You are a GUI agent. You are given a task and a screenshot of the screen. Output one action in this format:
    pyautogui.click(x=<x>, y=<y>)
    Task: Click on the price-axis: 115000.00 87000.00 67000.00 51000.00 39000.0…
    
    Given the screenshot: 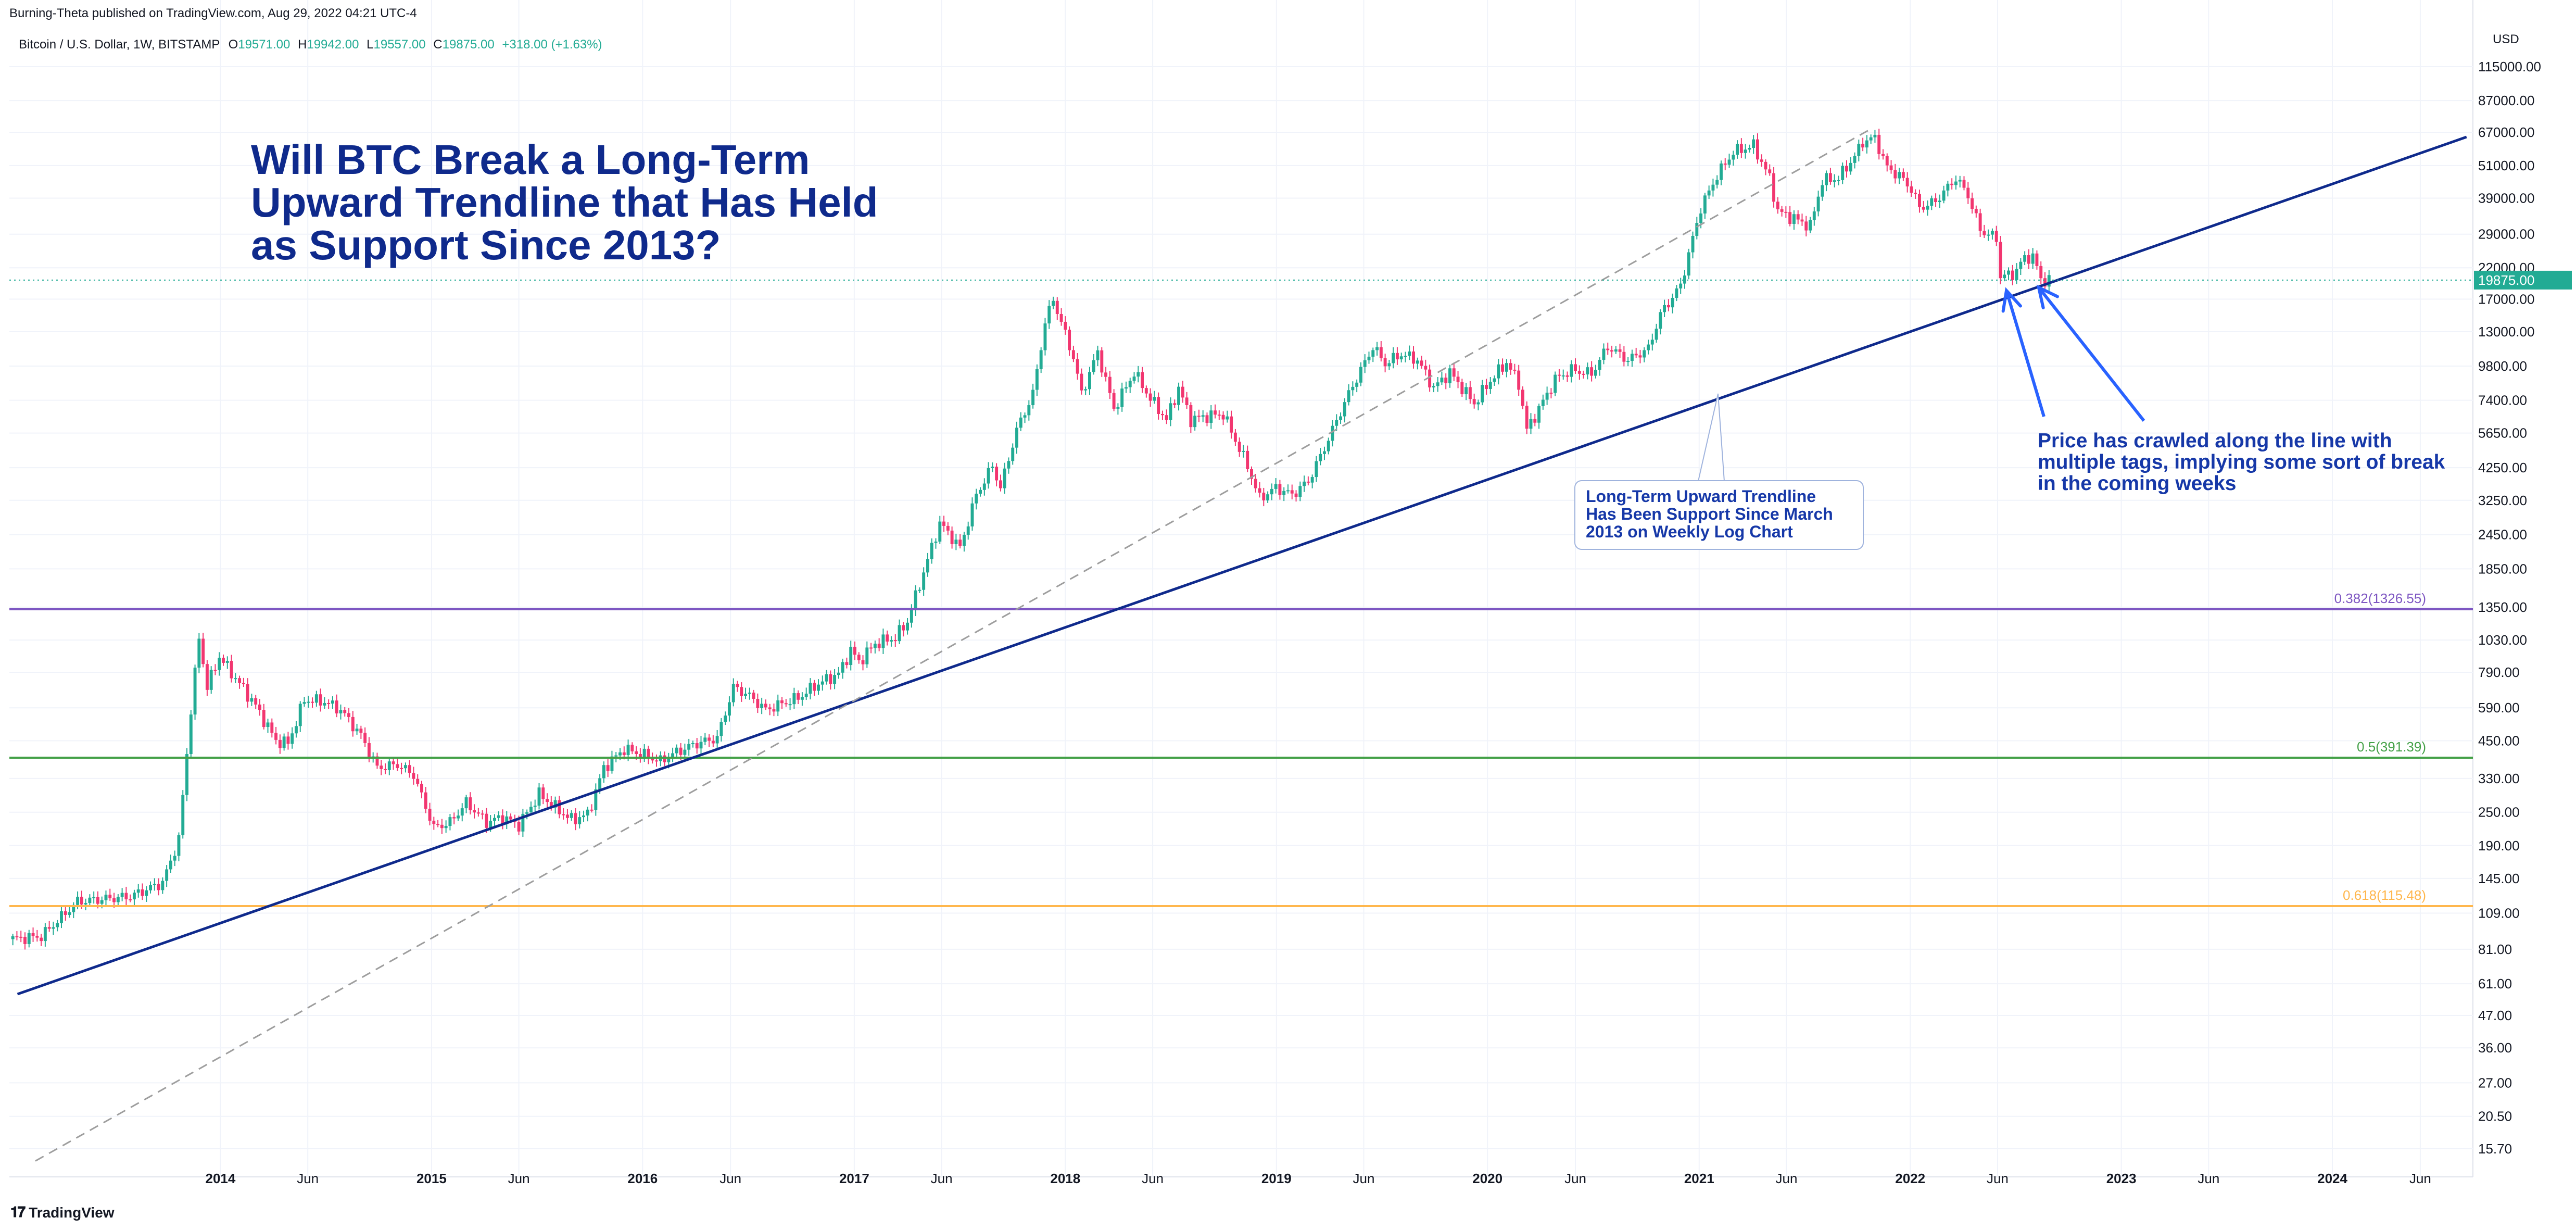 What is the action you would take?
    pyautogui.click(x=2523, y=608)
    